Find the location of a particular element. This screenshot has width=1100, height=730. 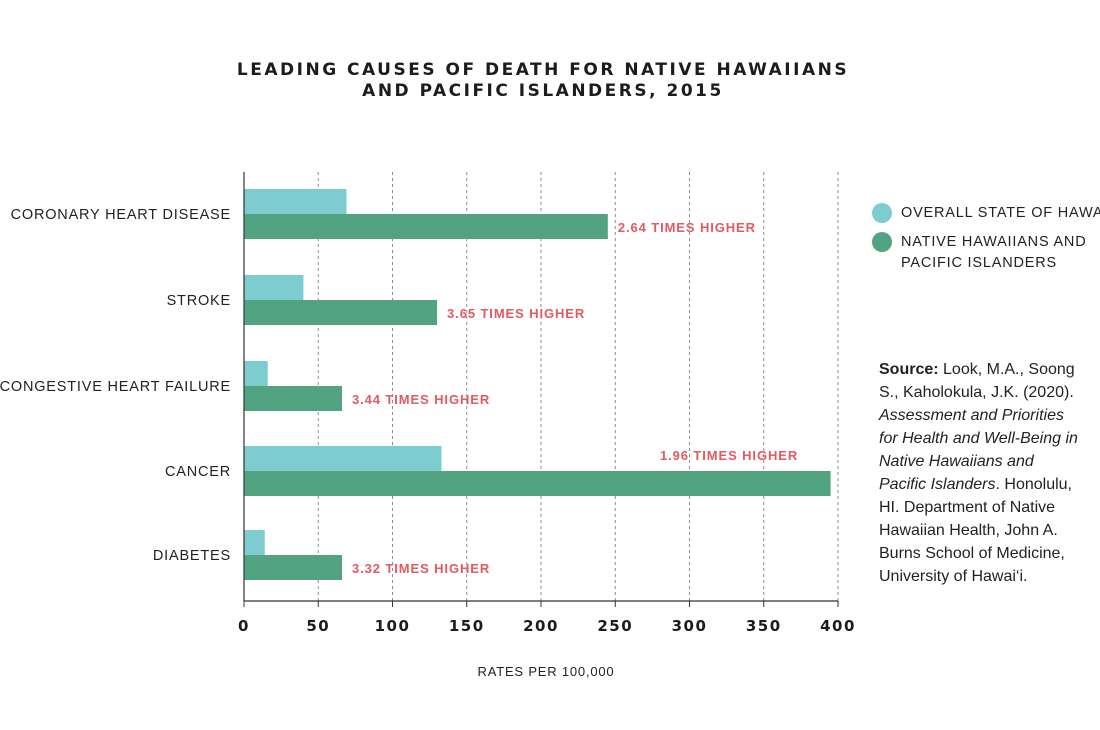

legend-label-native-hawaiians: NATIVE HAWAIIANS AND PACIFIC ISLANDERS is located at coordinates (994, 252).